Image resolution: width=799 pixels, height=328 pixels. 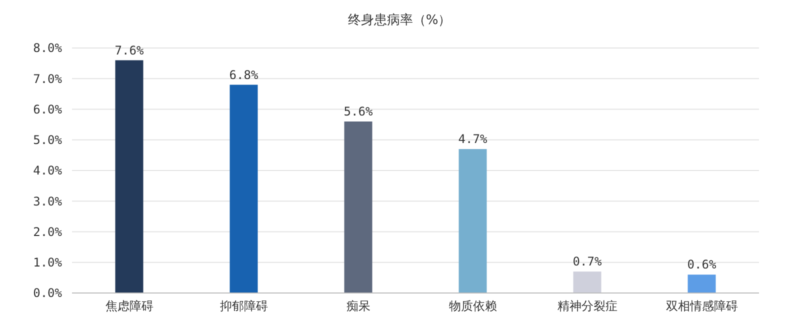 What do you see at coordinates (48, 201) in the screenshot?
I see `y-tick-label: 3.0%` at bounding box center [48, 201].